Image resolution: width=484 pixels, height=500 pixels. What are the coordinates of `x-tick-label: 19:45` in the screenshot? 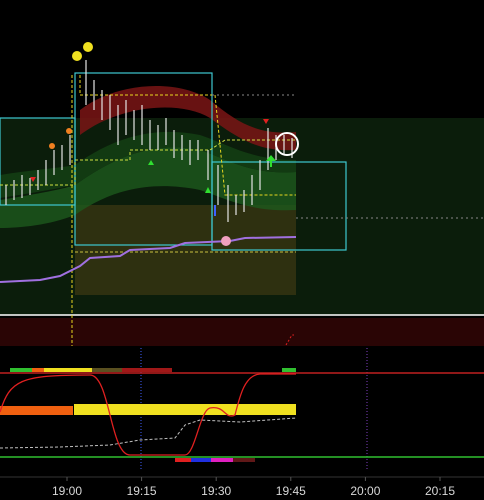 It's located at (291, 491).